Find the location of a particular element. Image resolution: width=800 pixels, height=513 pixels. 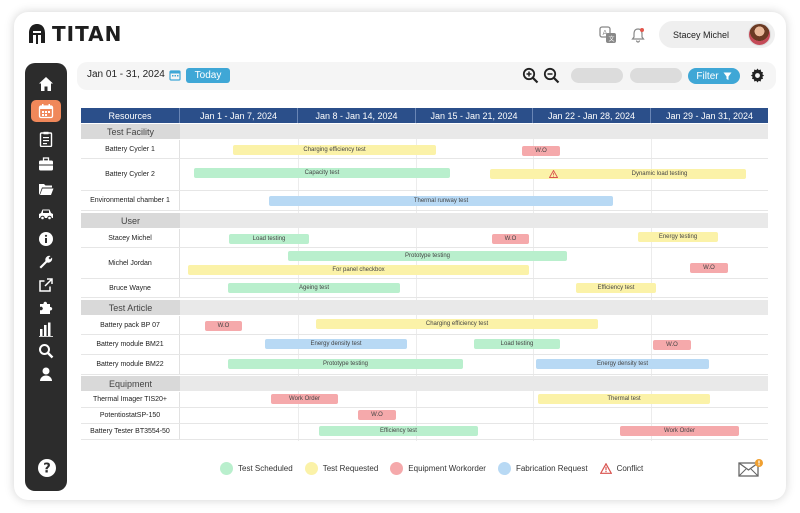

notification-bell-icon is located at coordinates (638, 35).